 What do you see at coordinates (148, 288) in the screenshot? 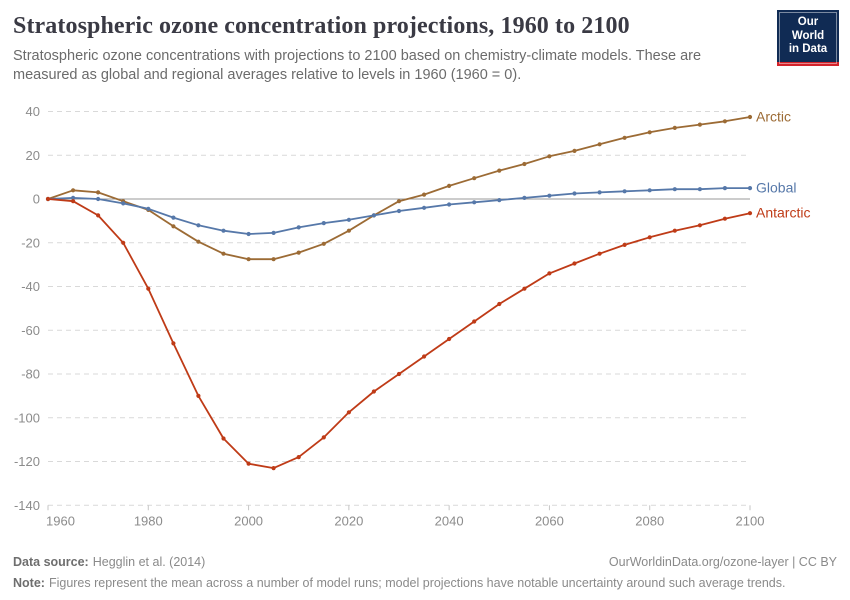
I see `point-antarctic-1980` at bounding box center [148, 288].